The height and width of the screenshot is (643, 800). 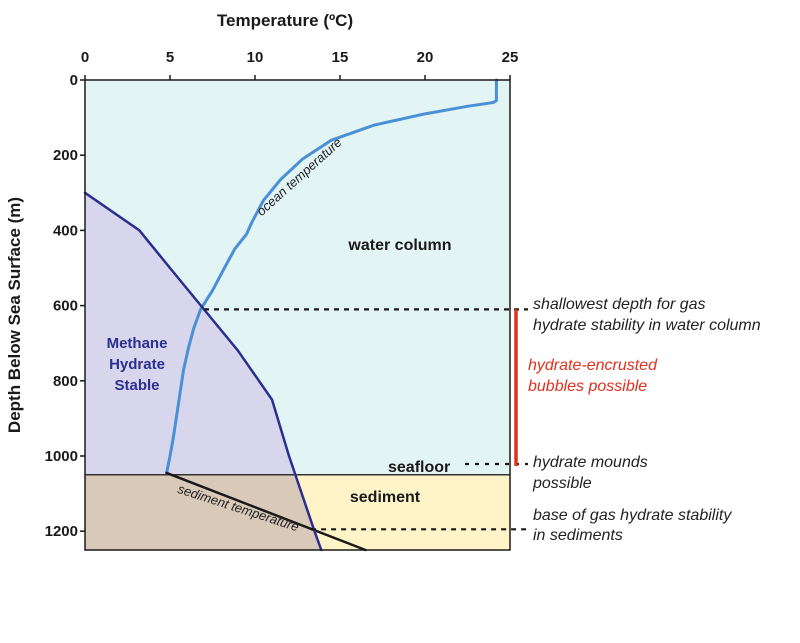 What do you see at coordinates (587, 386) in the screenshot?
I see `bubbles-annotation-line2: bubbles possible` at bounding box center [587, 386].